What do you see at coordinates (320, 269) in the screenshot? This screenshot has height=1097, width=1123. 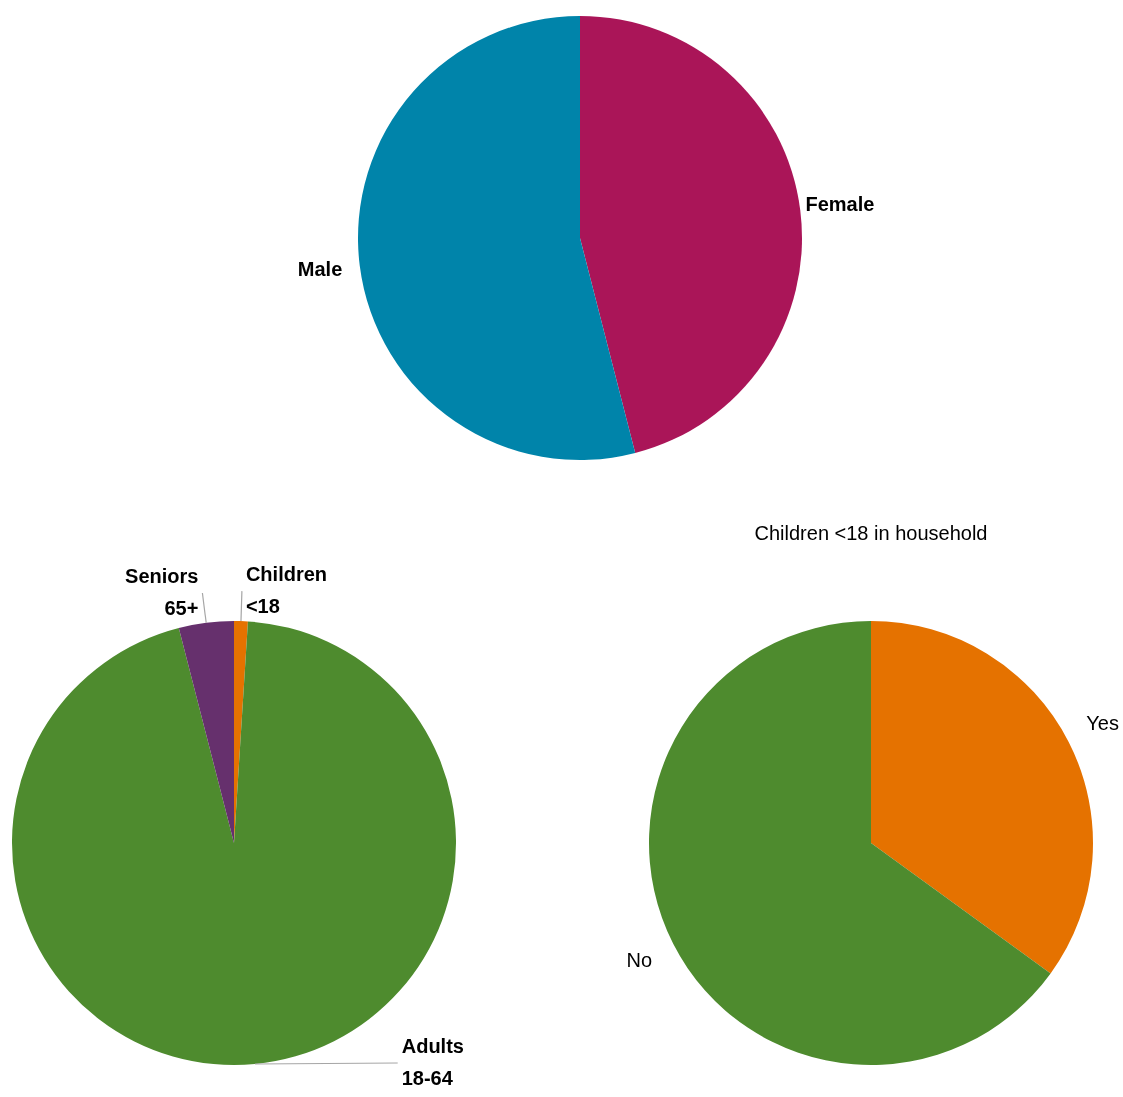 I see `slice-label: Male` at bounding box center [320, 269].